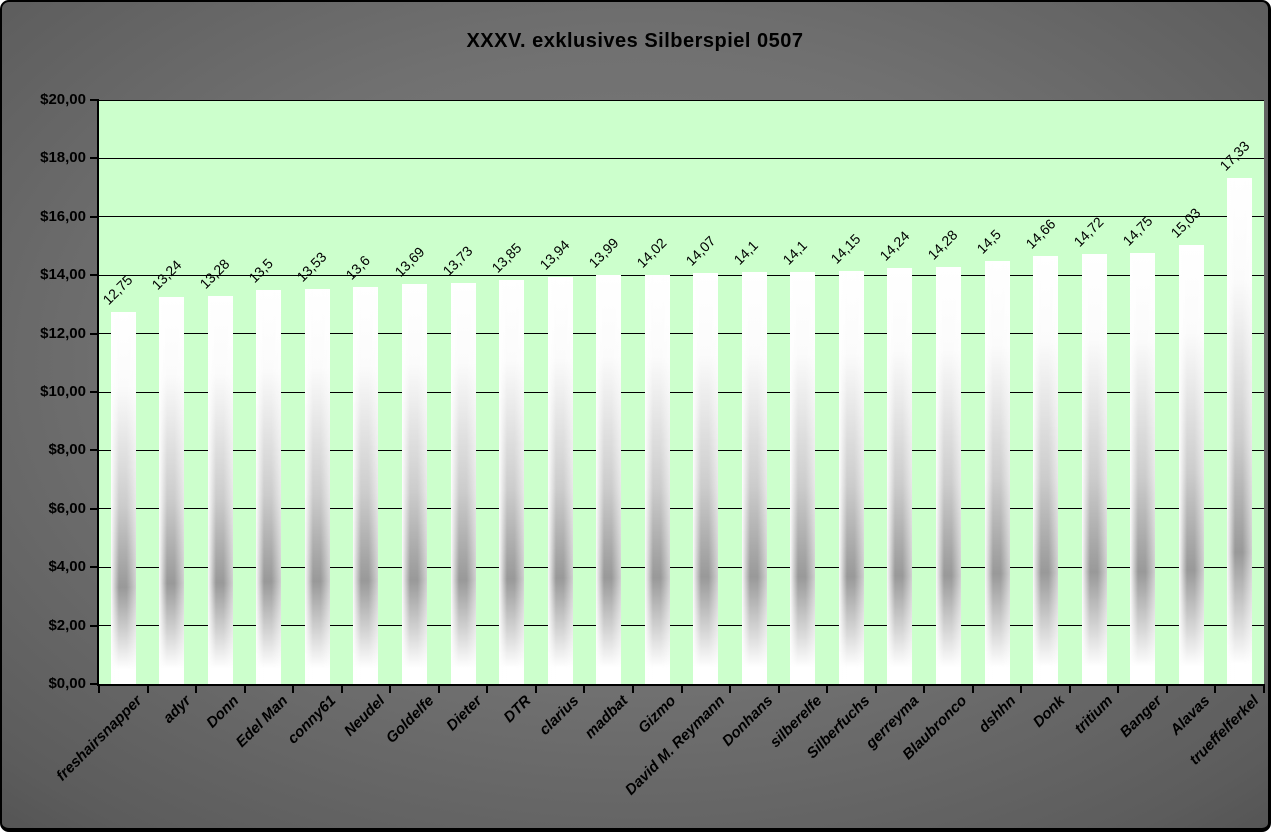 Image resolution: width=1271 pixels, height=832 pixels. Describe the element at coordinates (63, 158) in the screenshot. I see `y-axis-label: $18,00` at that location.